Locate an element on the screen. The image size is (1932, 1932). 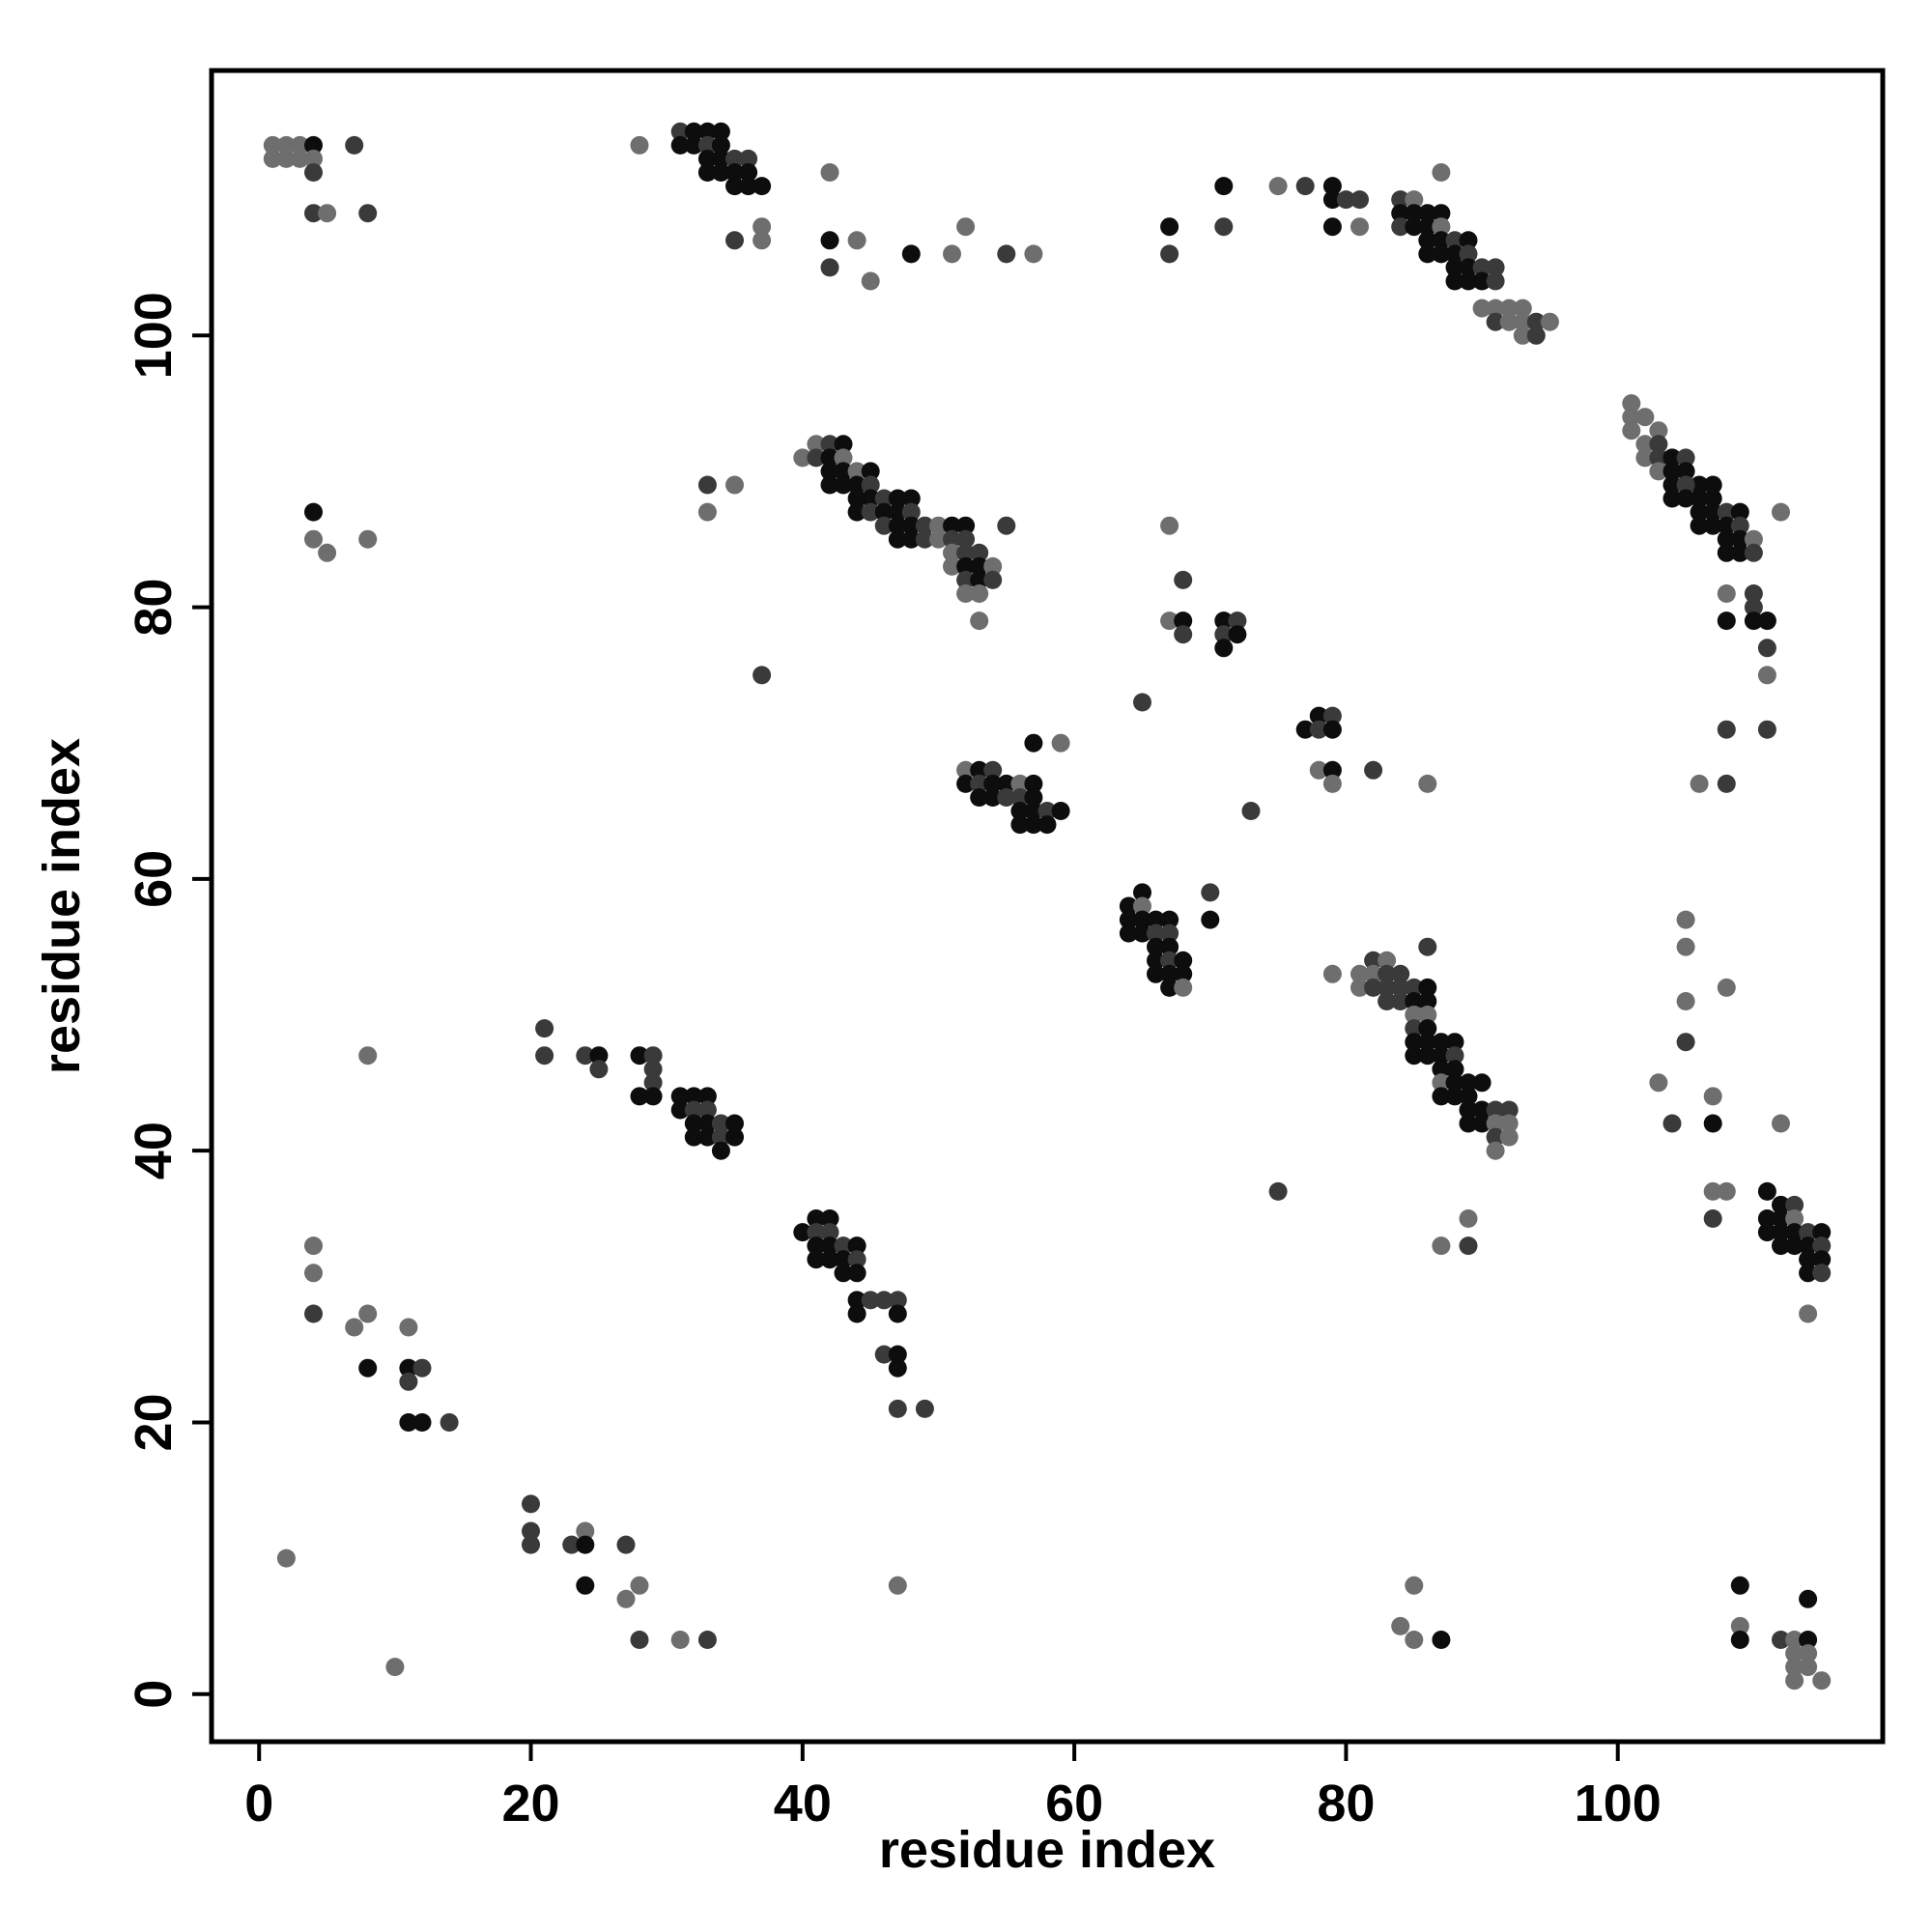
y-tick-label: 80 is located at coordinates (154, 608).